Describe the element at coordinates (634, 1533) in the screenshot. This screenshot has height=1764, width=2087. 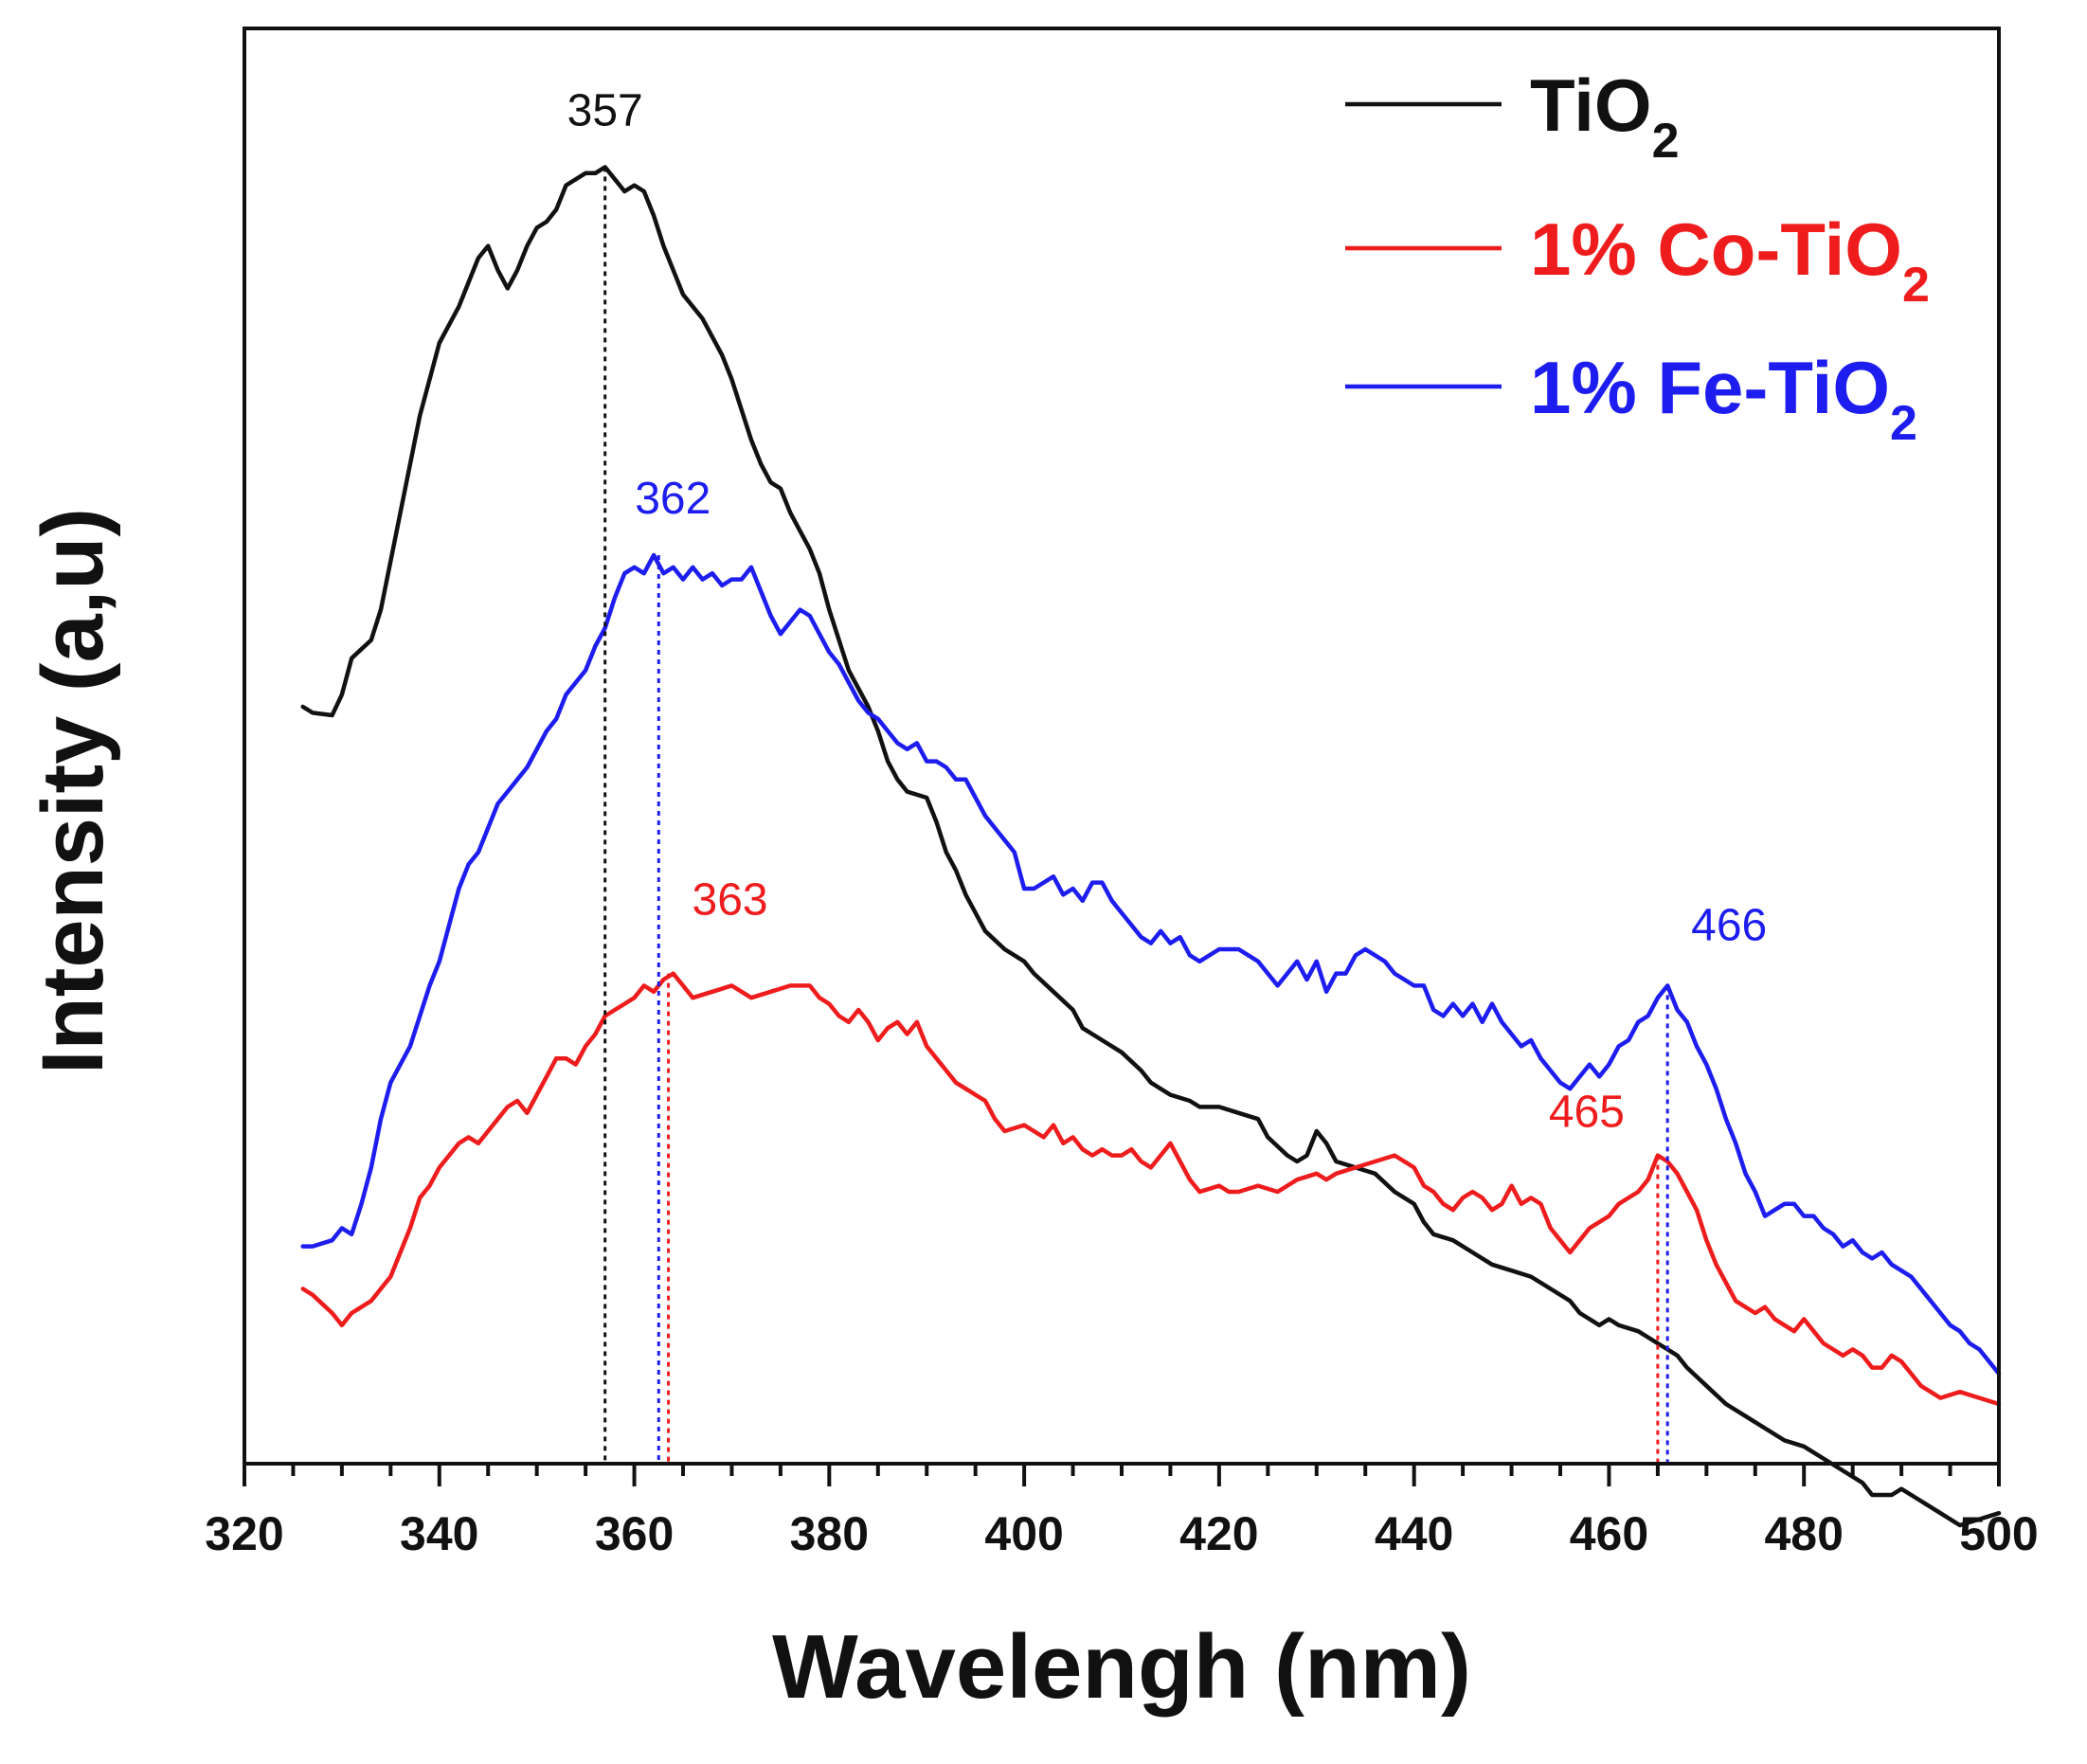
I see `x-tick-label: 360` at that location.